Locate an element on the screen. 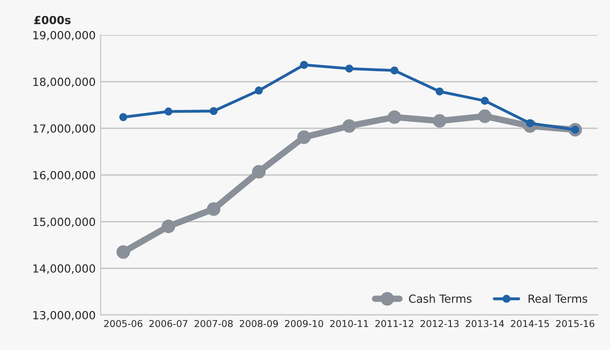 Image resolution: width=610 pixels, height=350 pixels. x-tick-label: 2008-09 is located at coordinates (259, 324).